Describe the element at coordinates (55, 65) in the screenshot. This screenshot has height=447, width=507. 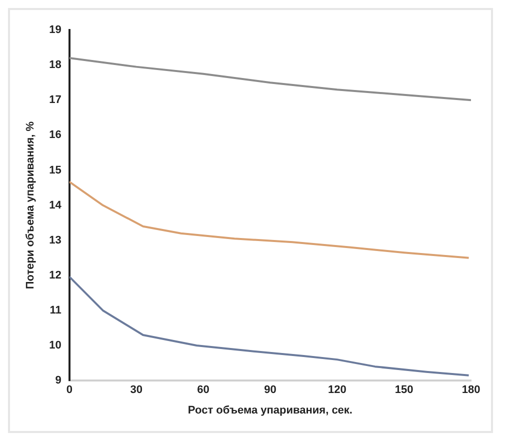
I see `y-tick-label: 18` at that location.